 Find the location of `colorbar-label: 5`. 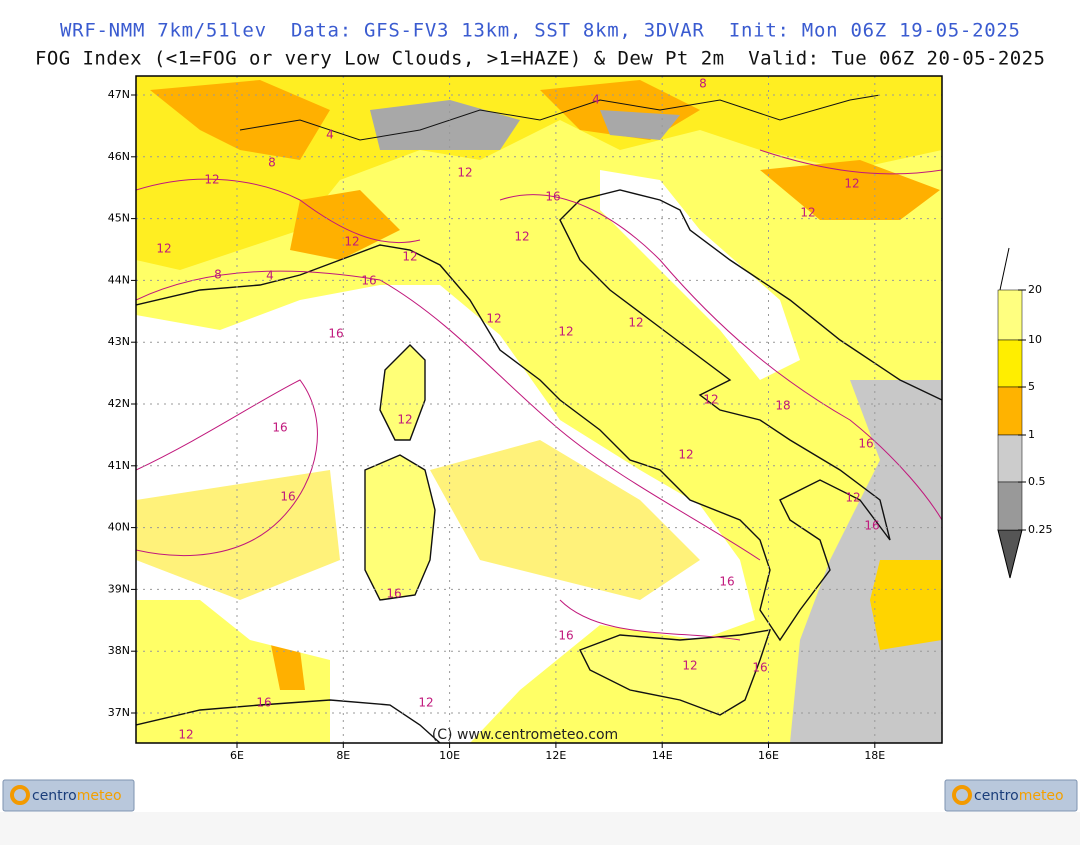

colorbar-label: 5 is located at coordinates (1031, 386).